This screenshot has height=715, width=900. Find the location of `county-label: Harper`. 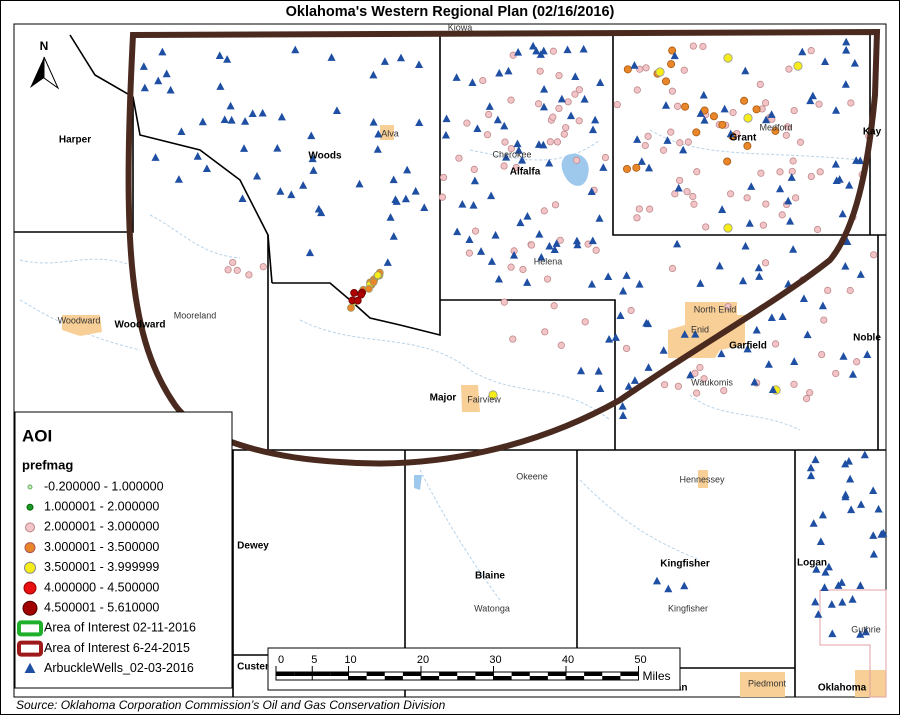

county-label: Harper is located at coordinates (75, 140).